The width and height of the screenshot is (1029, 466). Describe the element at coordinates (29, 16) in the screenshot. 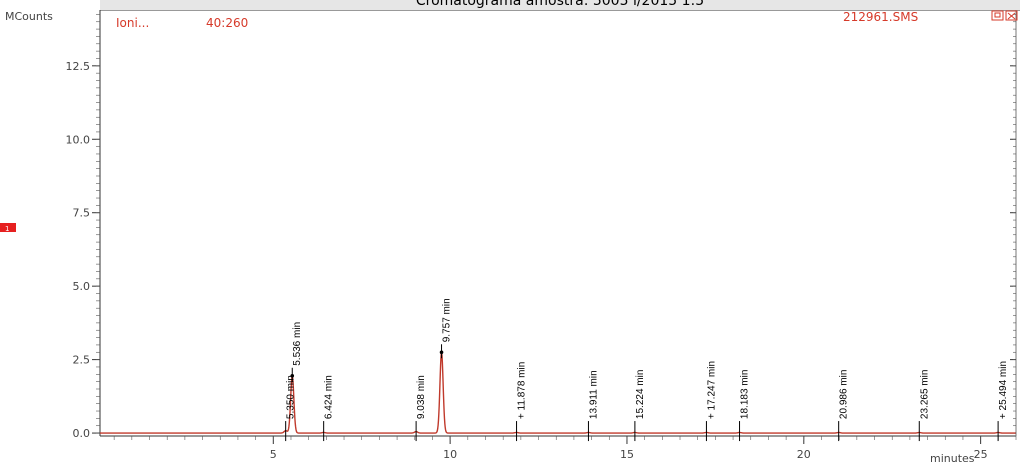

I see `y-axis-unit: MCounts` at that location.